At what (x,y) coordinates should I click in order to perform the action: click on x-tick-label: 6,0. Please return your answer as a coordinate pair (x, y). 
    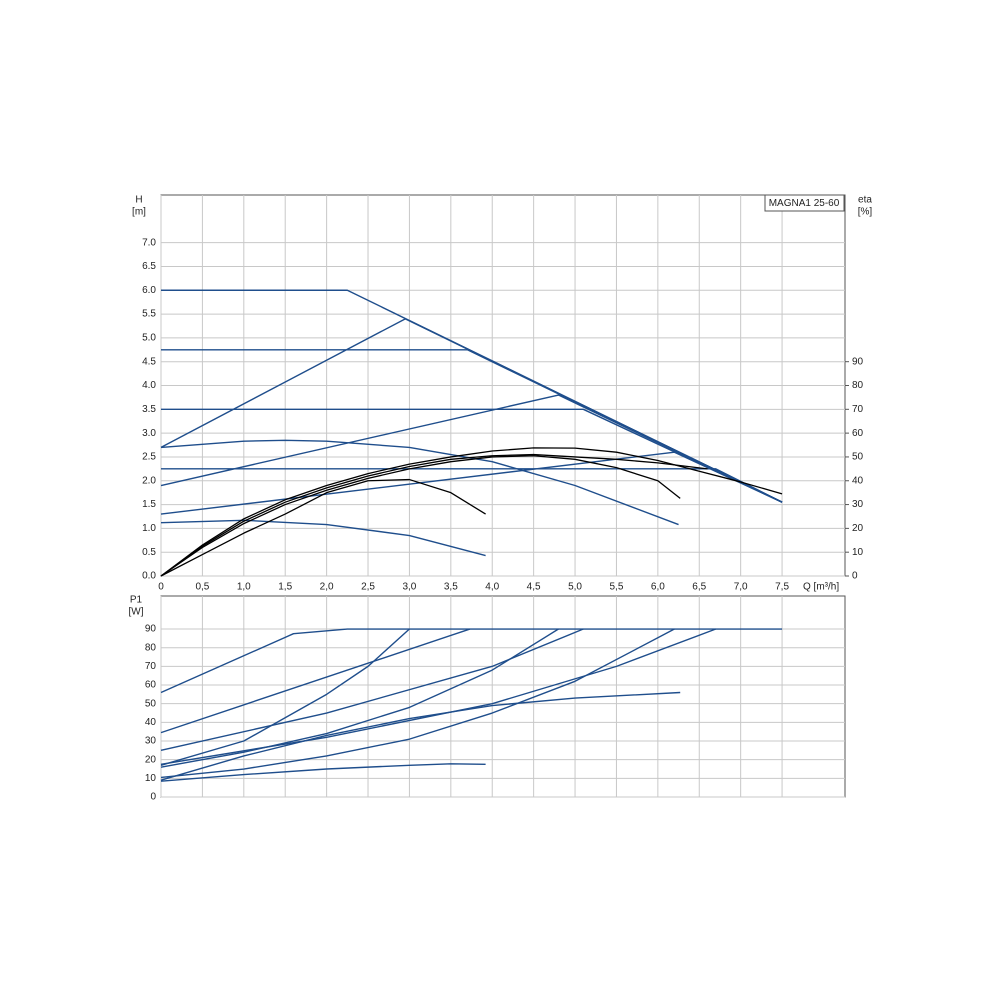
    Looking at the image, I should click on (658, 587).